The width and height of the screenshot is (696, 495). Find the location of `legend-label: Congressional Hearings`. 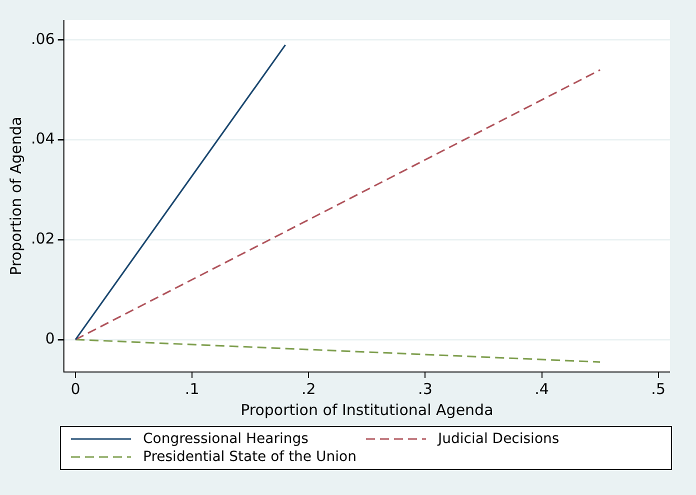

legend-label: Congressional Hearings is located at coordinates (225, 439).